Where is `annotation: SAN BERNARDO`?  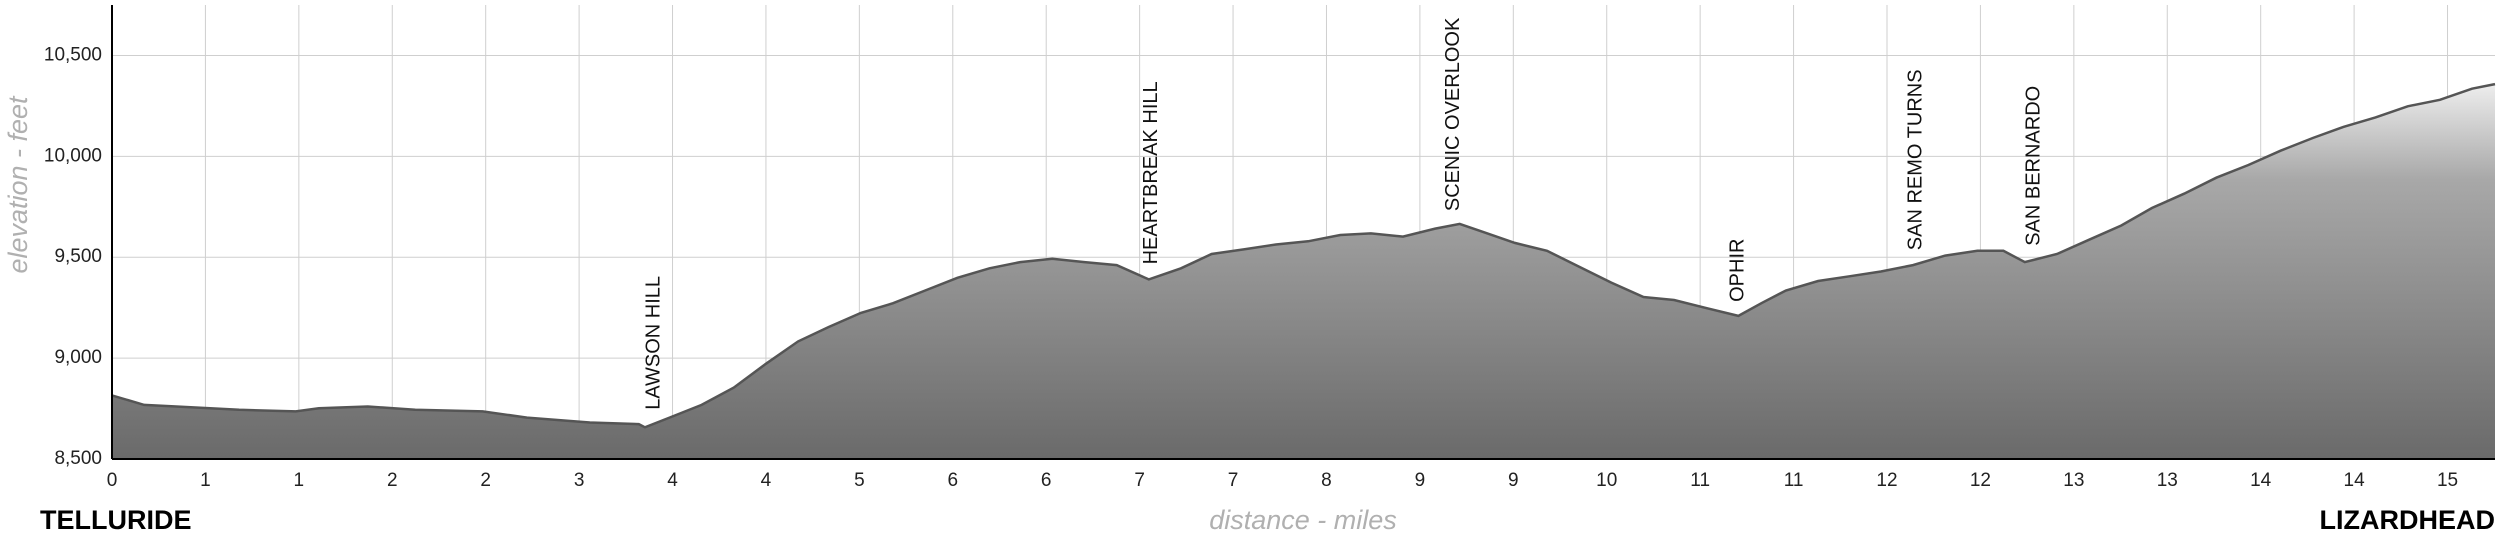
annotation: SAN BERNARDO is located at coordinates (2033, 166).